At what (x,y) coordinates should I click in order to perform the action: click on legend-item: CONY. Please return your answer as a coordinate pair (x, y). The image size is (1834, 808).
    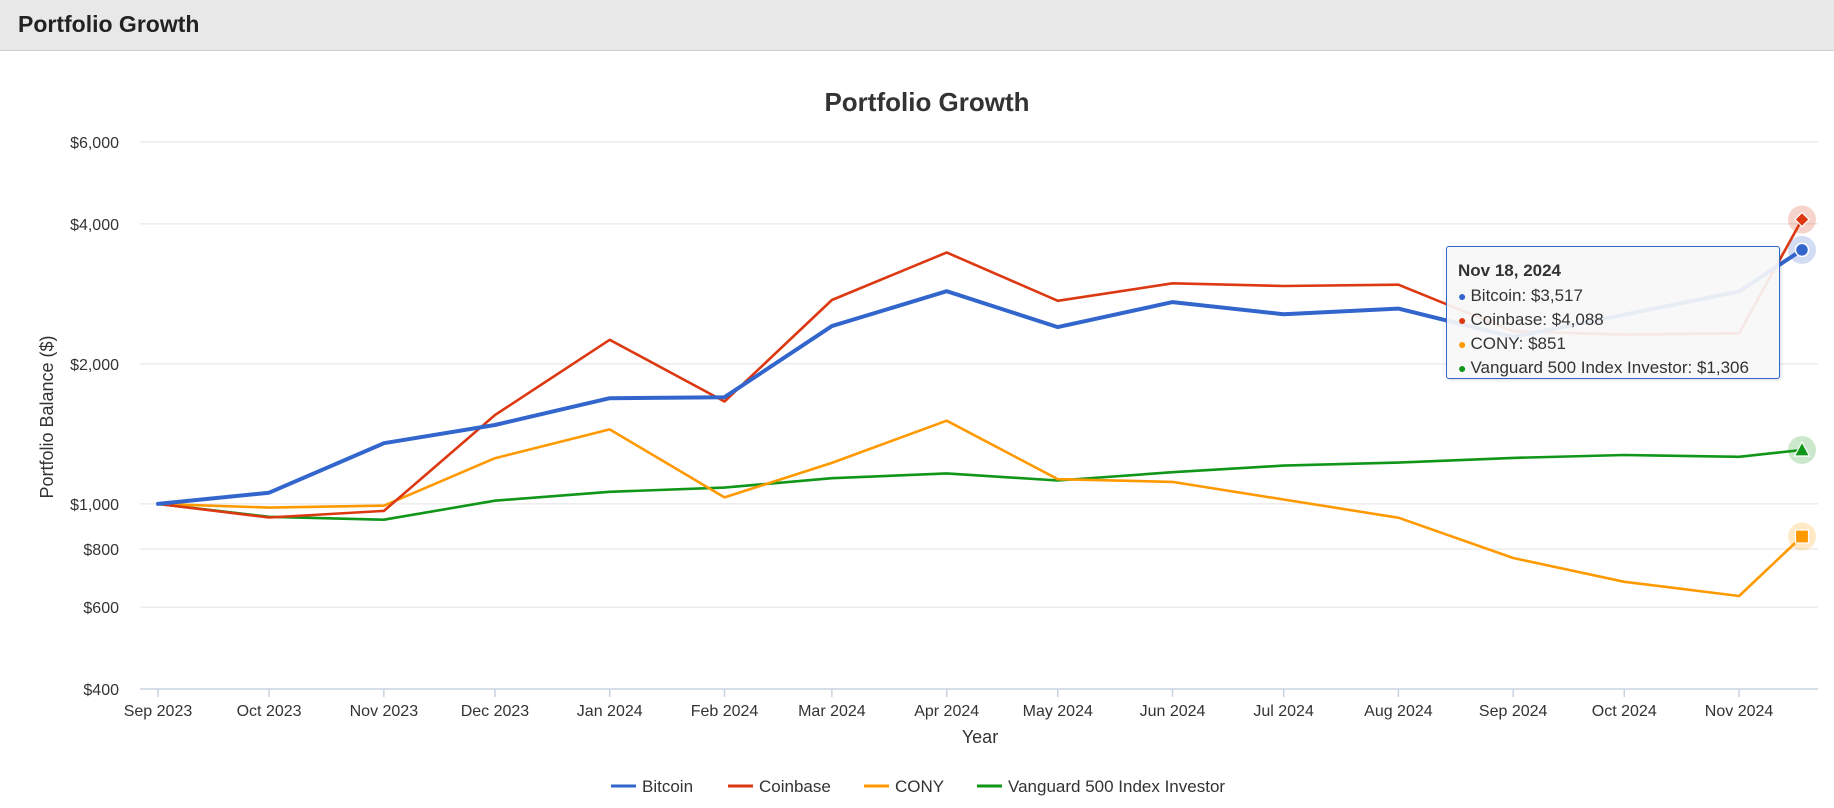
    Looking at the image, I should click on (904, 786).